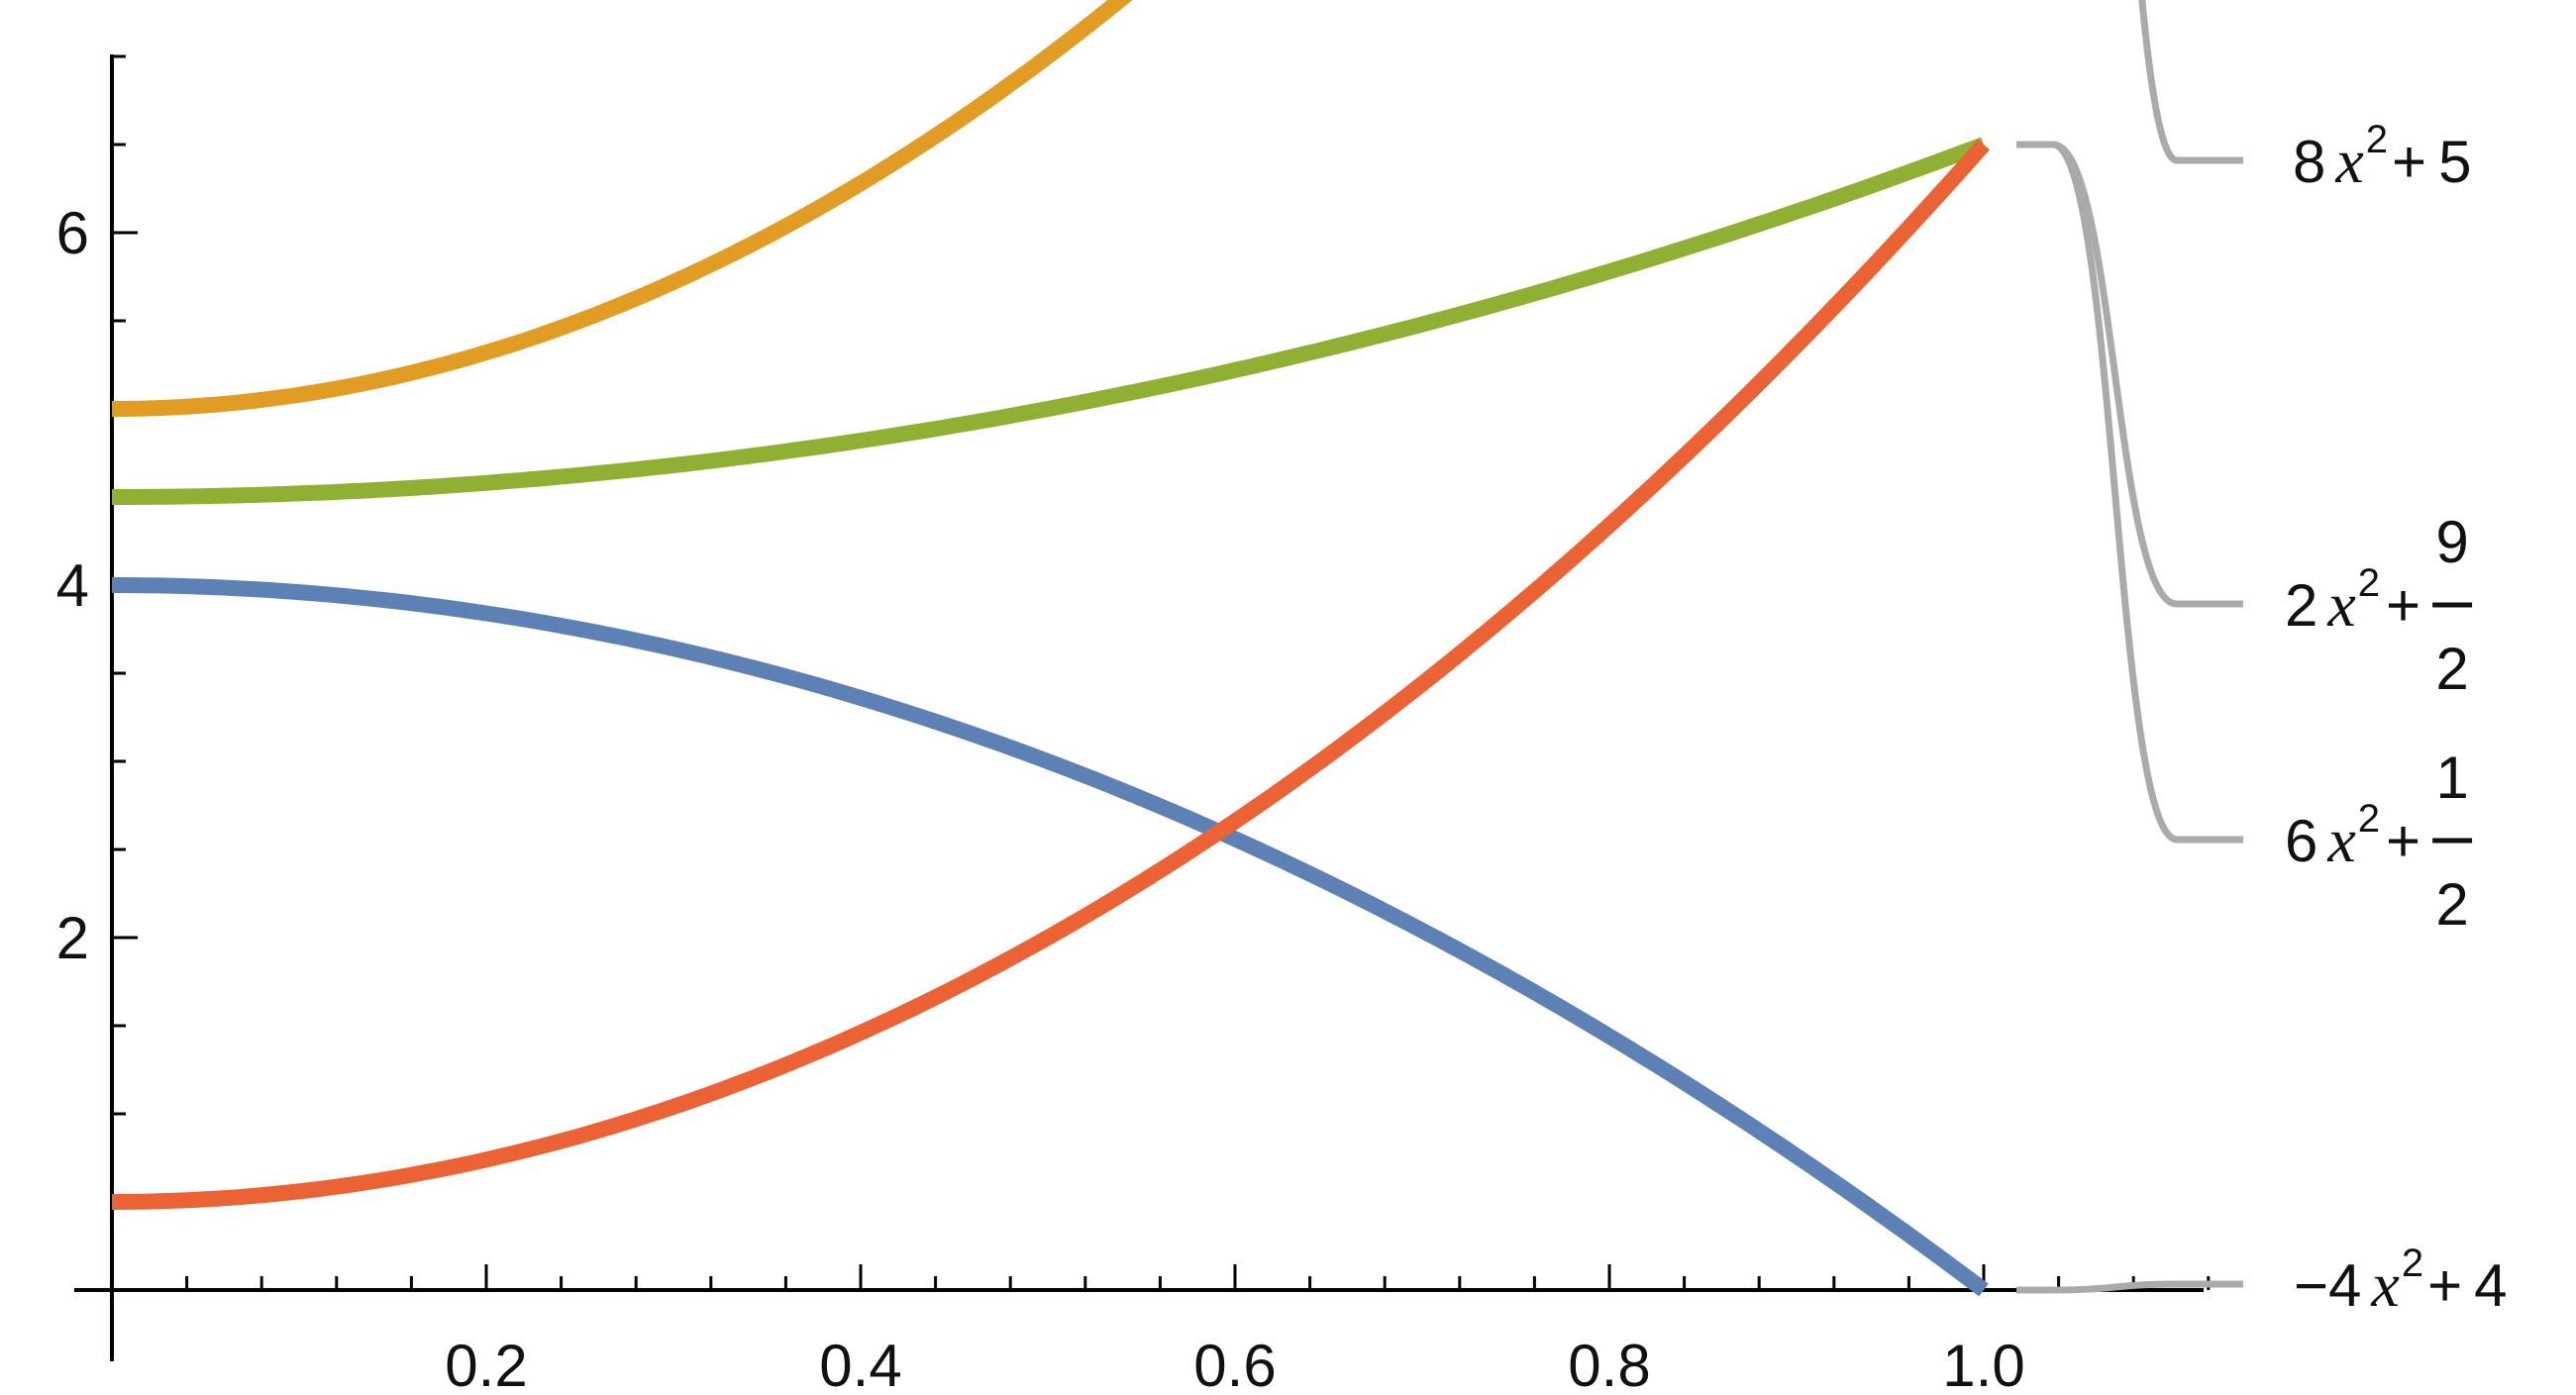 The image size is (2576, 1395). I want to click on leader-line-green, so click(2129, 374).